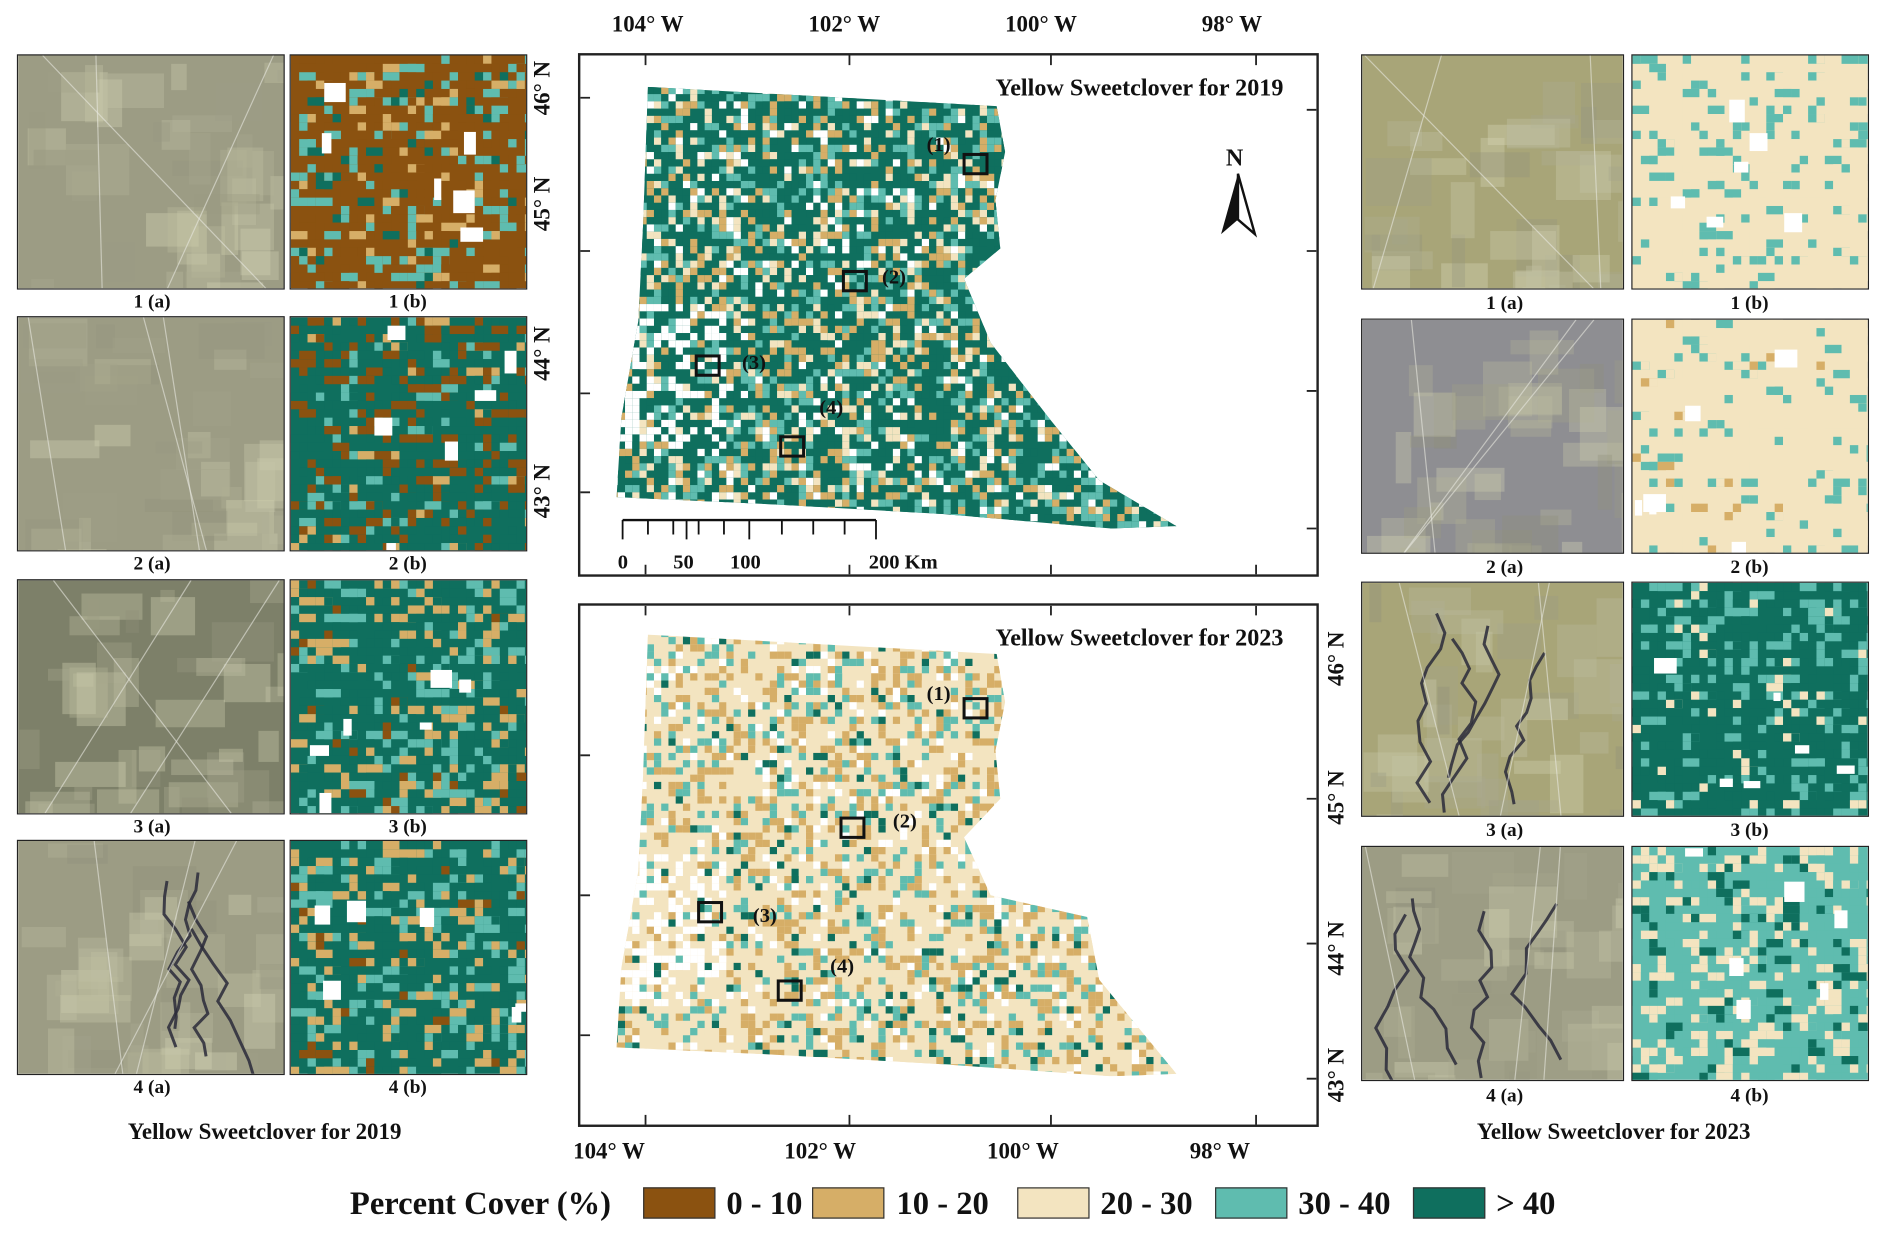 This screenshot has width=1892, height=1239. Describe the element at coordinates (903, 562) in the screenshot. I see `scale-label: 200 Km` at that location.